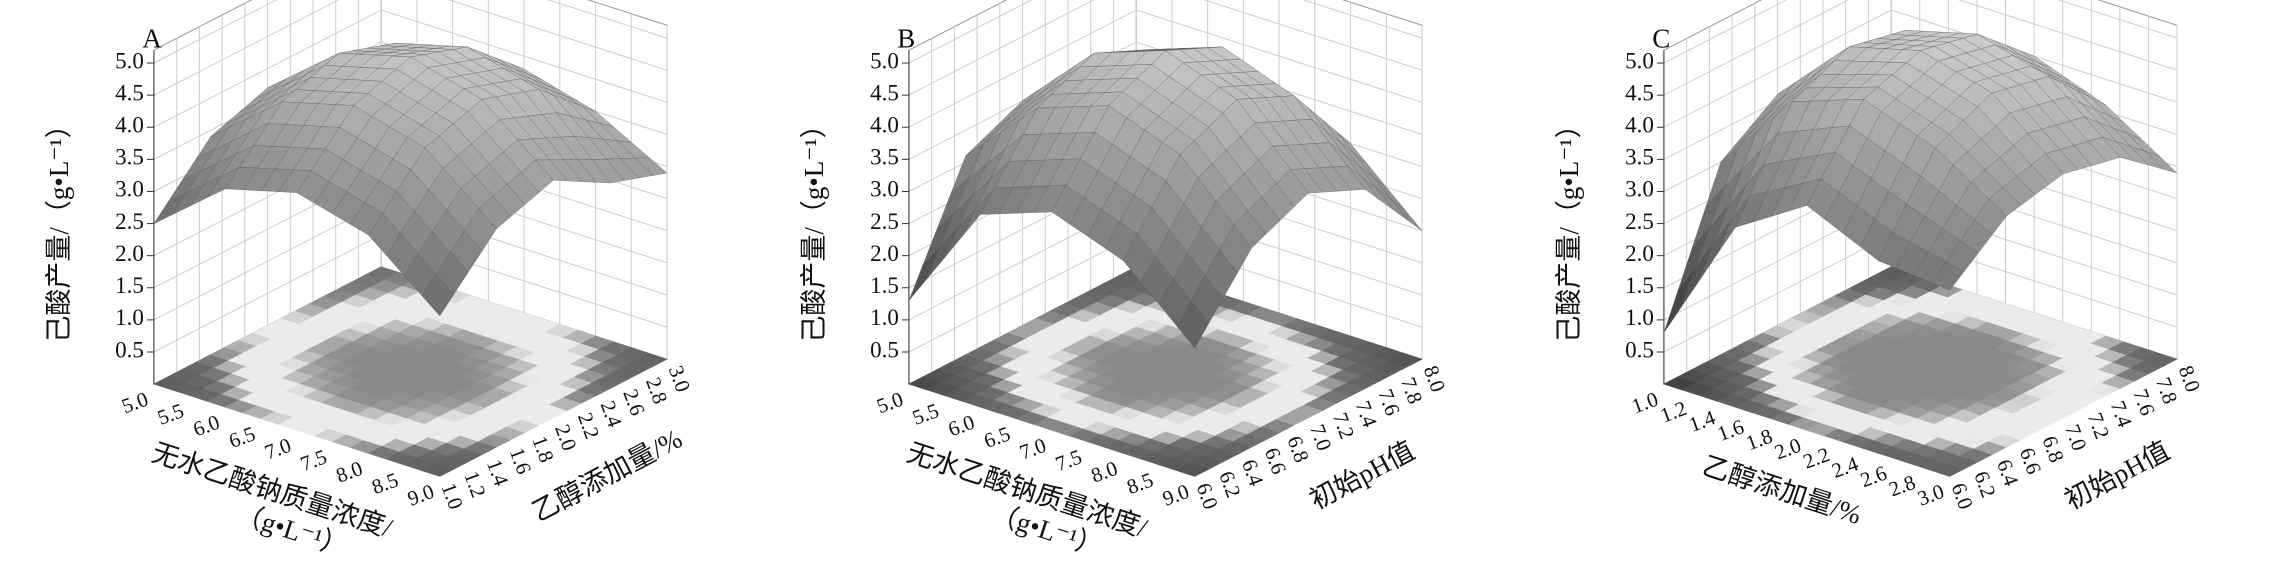 The image size is (2272, 561). I want to click on x-tick-label: 2.6, so click(1873, 477).